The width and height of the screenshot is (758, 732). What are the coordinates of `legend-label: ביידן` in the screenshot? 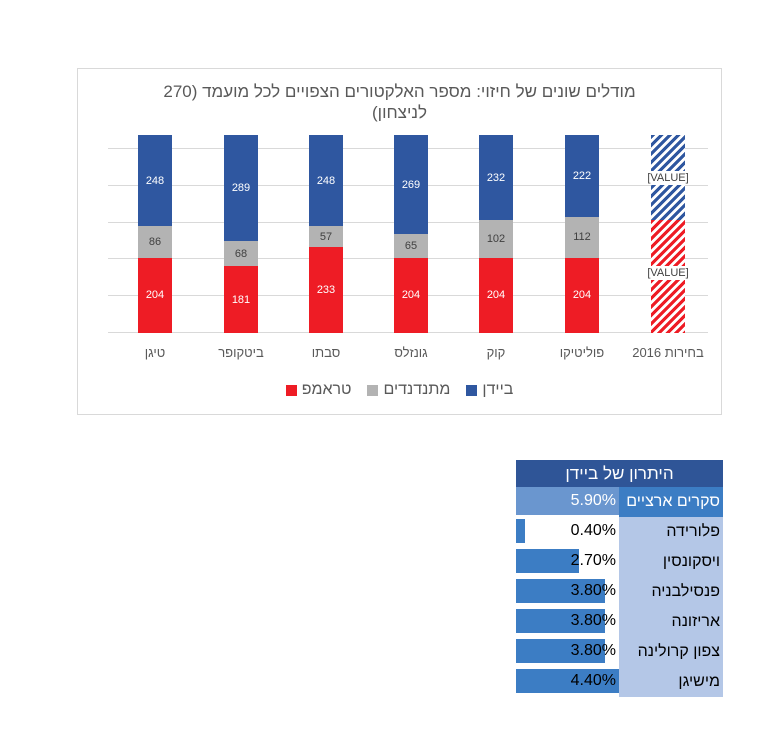 It's located at (498, 389).